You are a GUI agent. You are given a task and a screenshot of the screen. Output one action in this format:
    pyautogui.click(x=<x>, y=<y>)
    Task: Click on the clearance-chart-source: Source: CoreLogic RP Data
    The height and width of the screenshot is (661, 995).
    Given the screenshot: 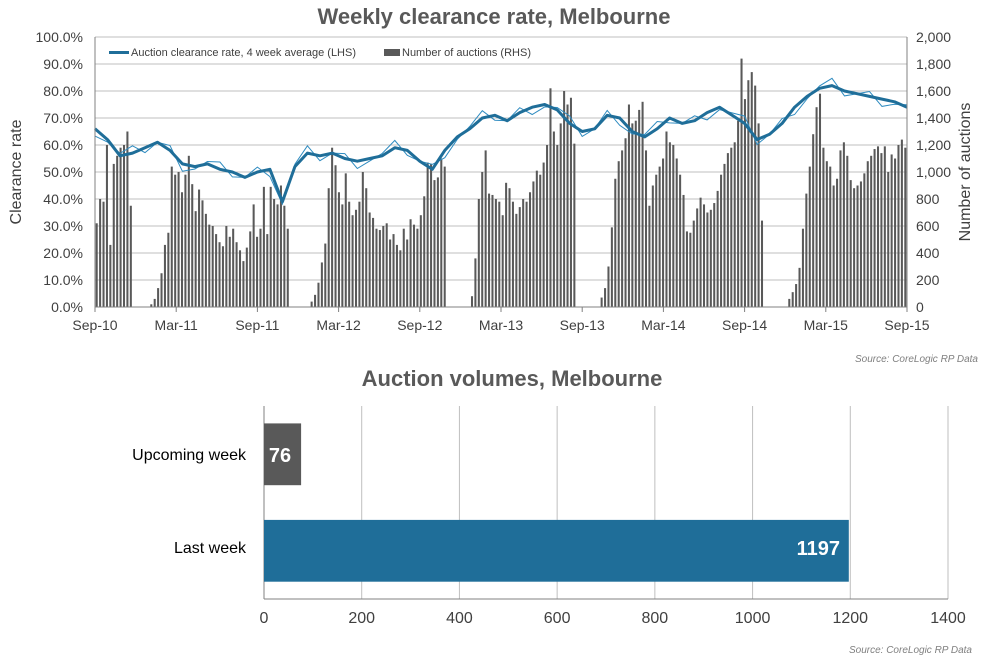 What is the action you would take?
    pyautogui.click(x=916, y=359)
    